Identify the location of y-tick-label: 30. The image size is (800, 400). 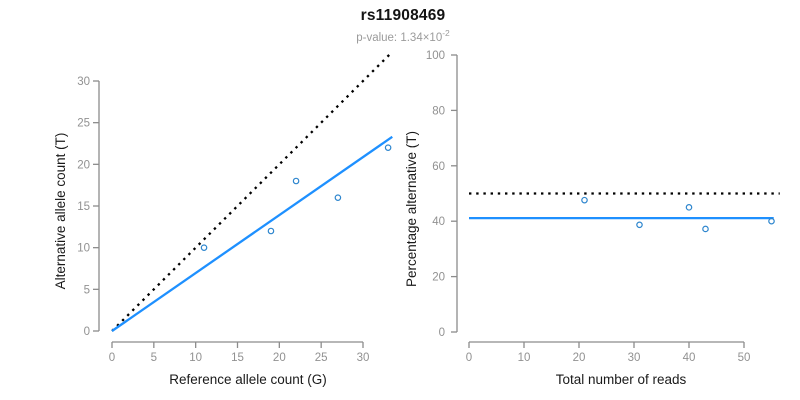
(83, 82).